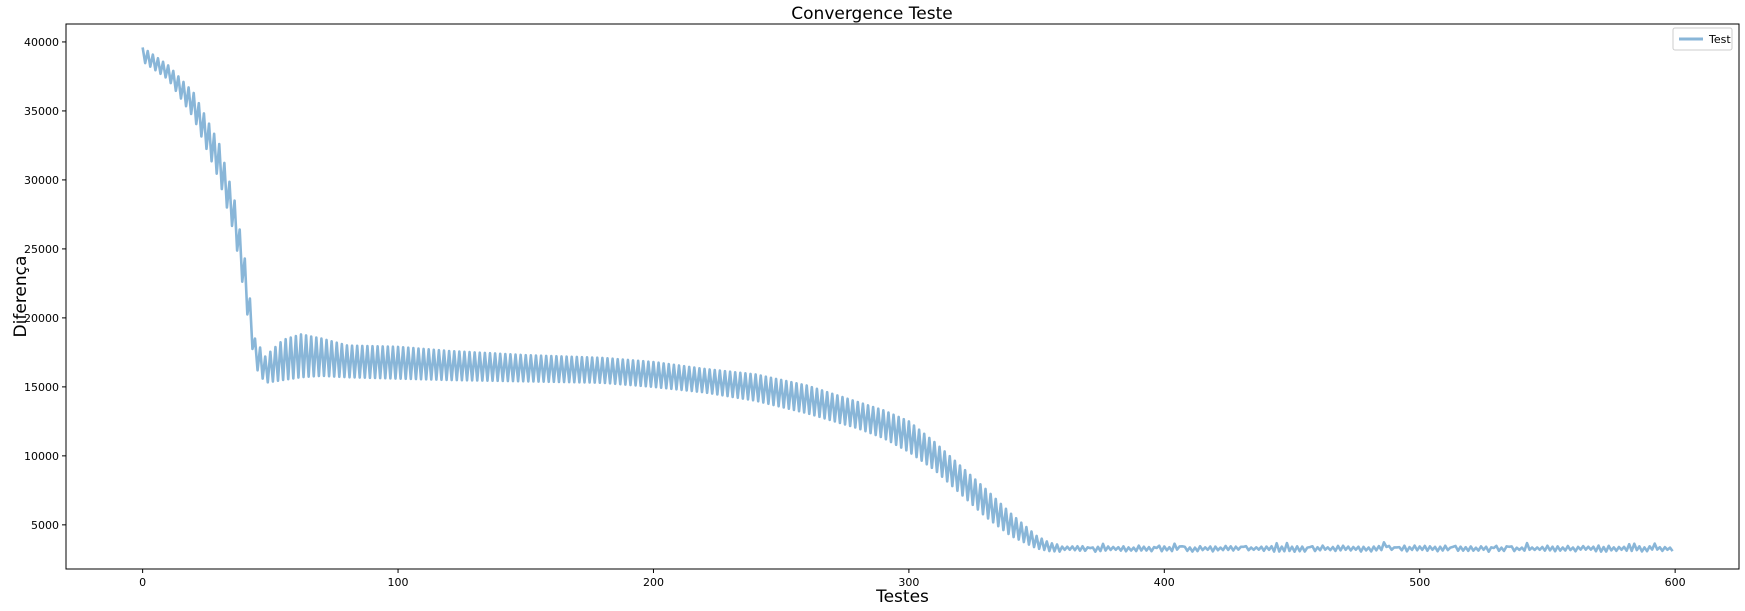 The height and width of the screenshot is (611, 1745). Describe the element at coordinates (41, 249) in the screenshot. I see `y-tick-label: 25000` at that location.